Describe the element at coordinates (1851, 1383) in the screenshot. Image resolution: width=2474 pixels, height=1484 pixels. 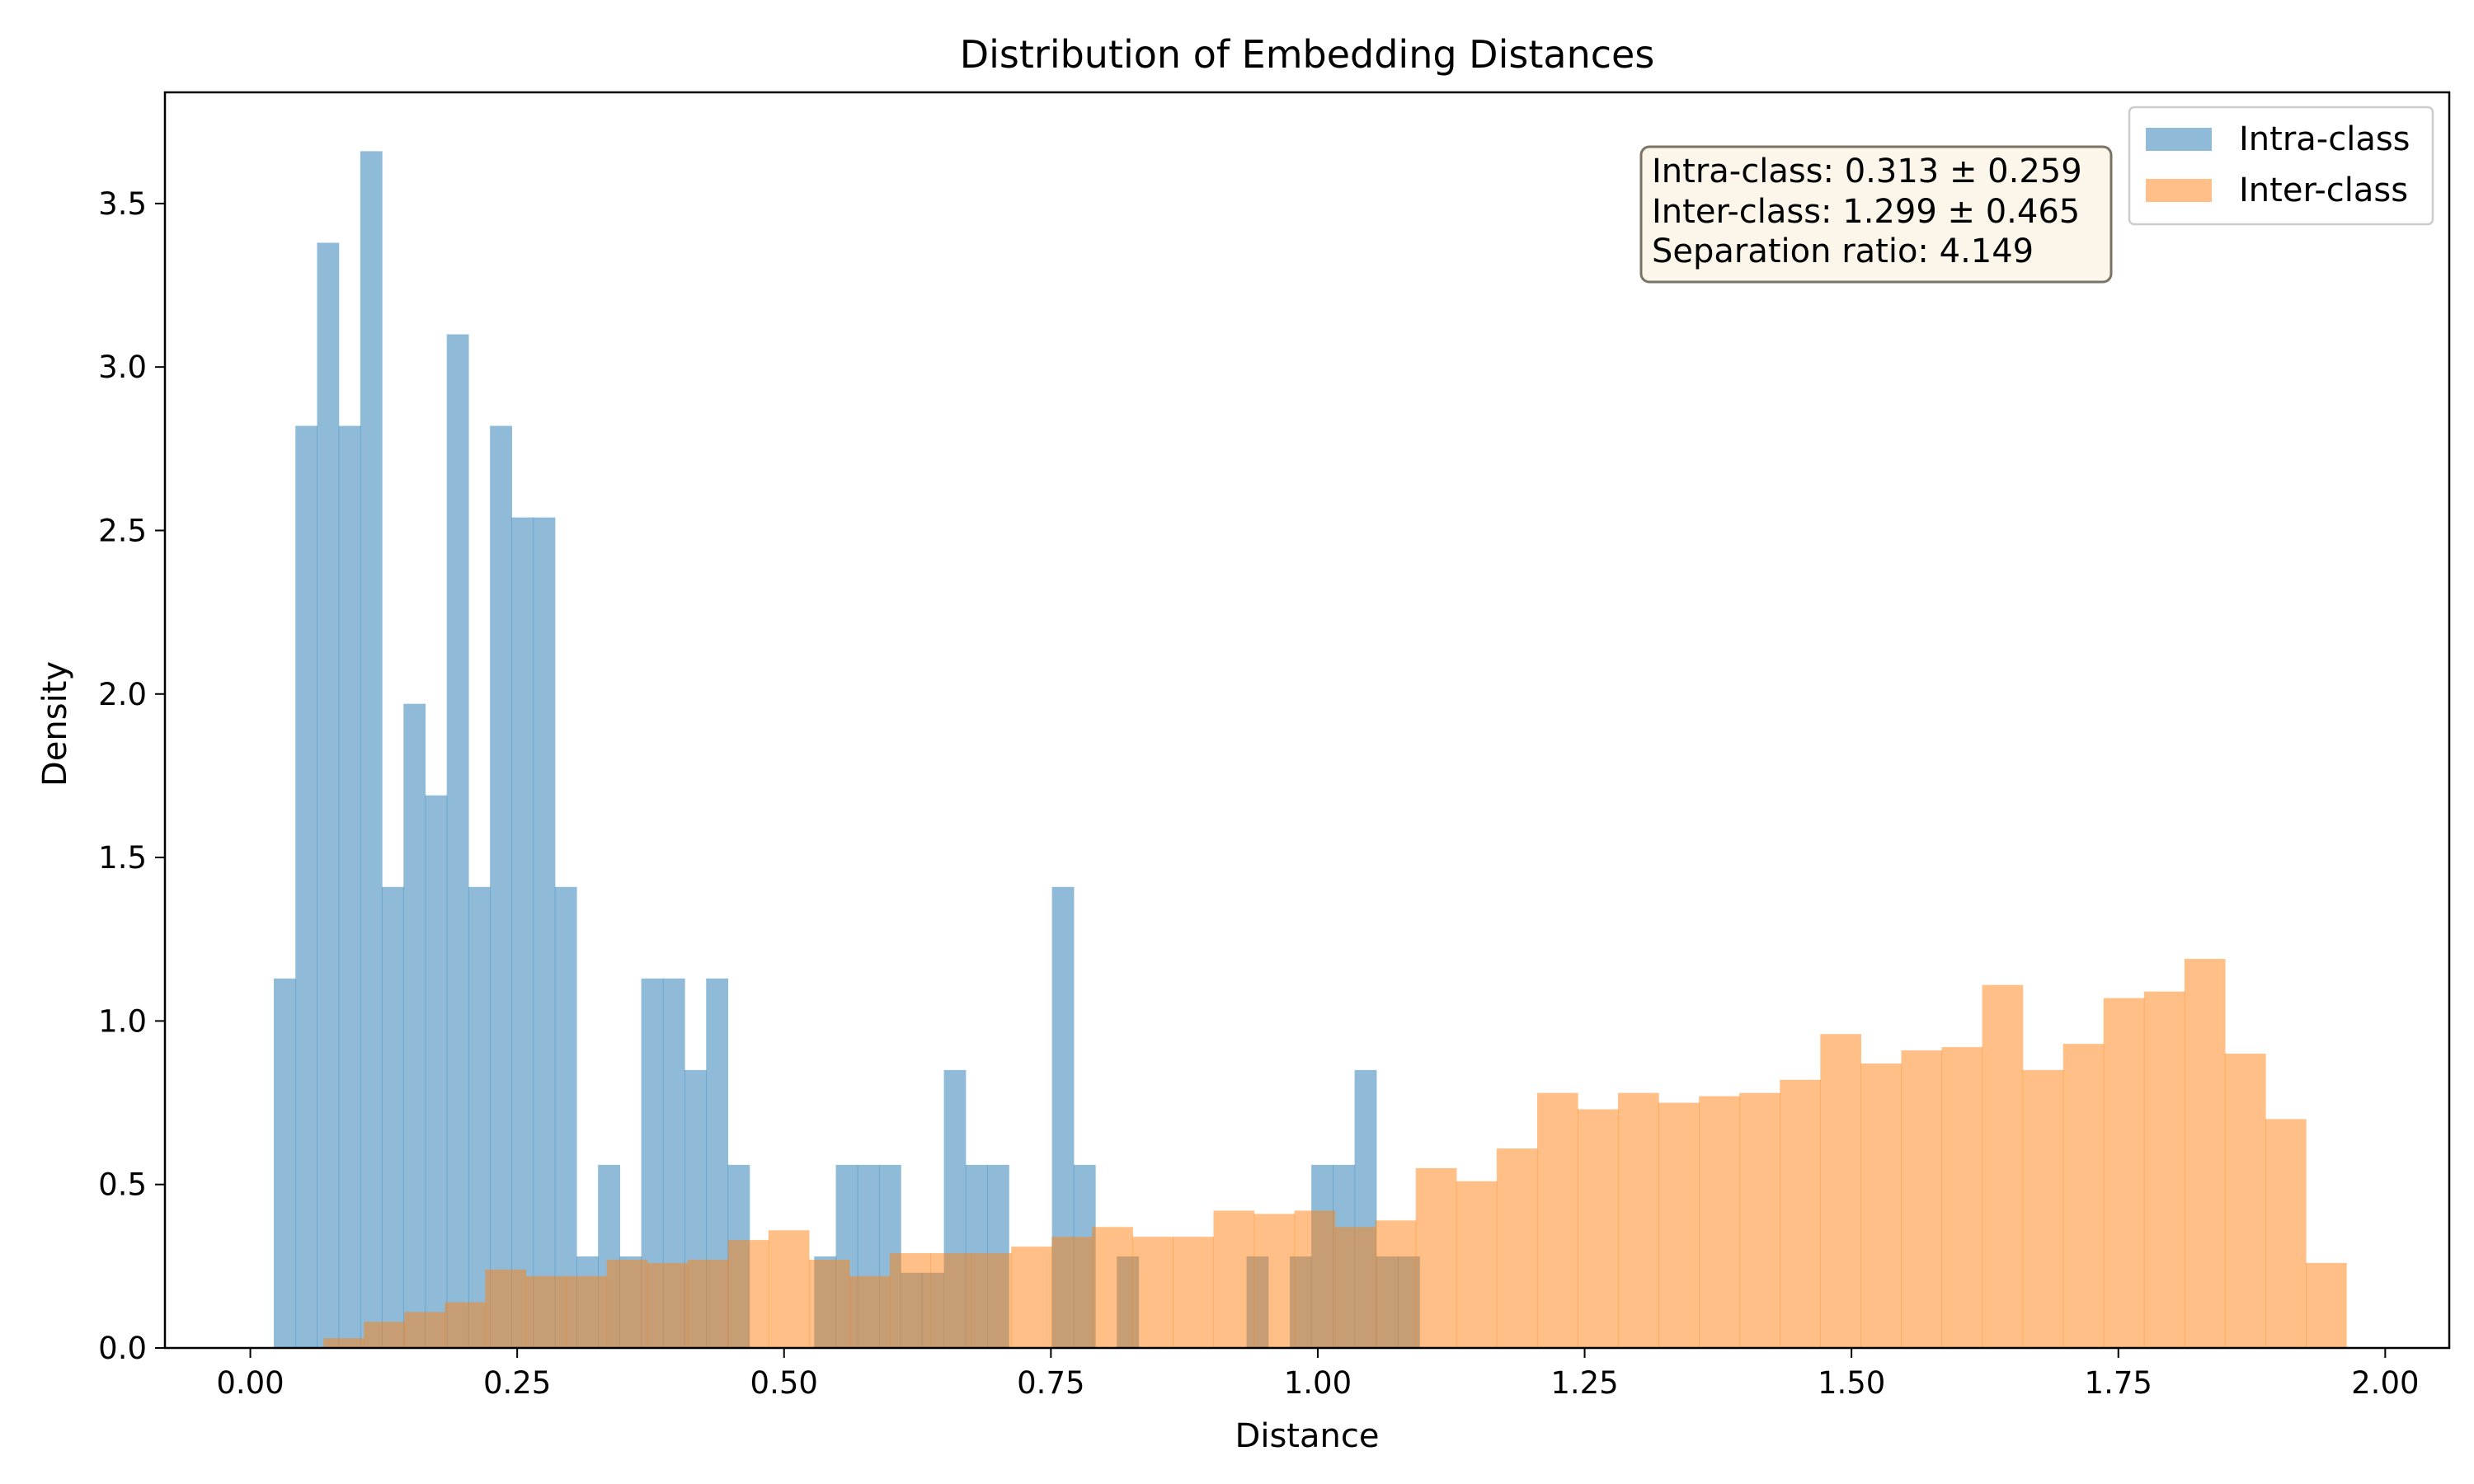
I see `x-tick-label: 1.50` at that location.